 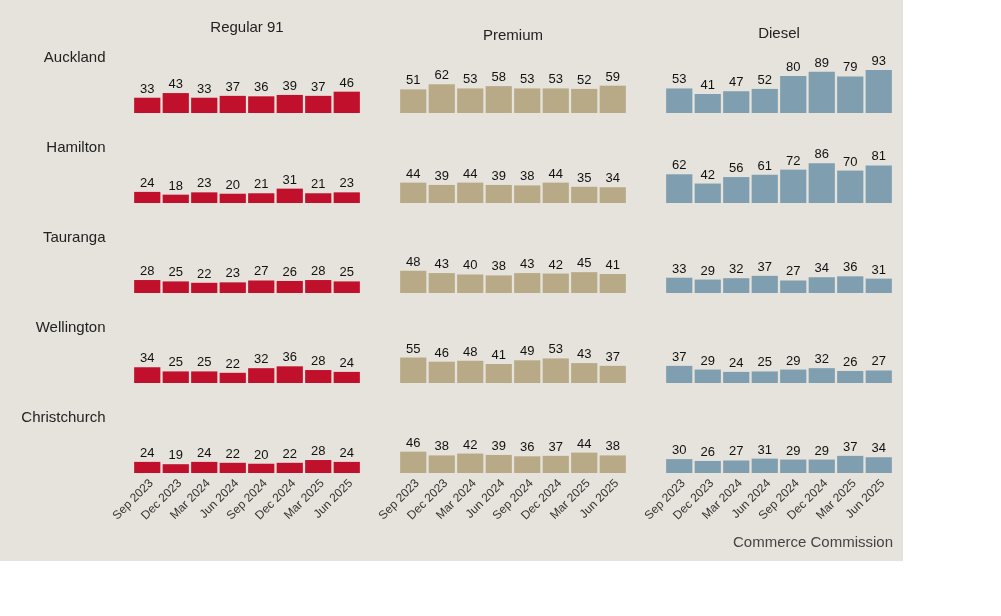 I want to click on data-label: 86, so click(x=821, y=154).